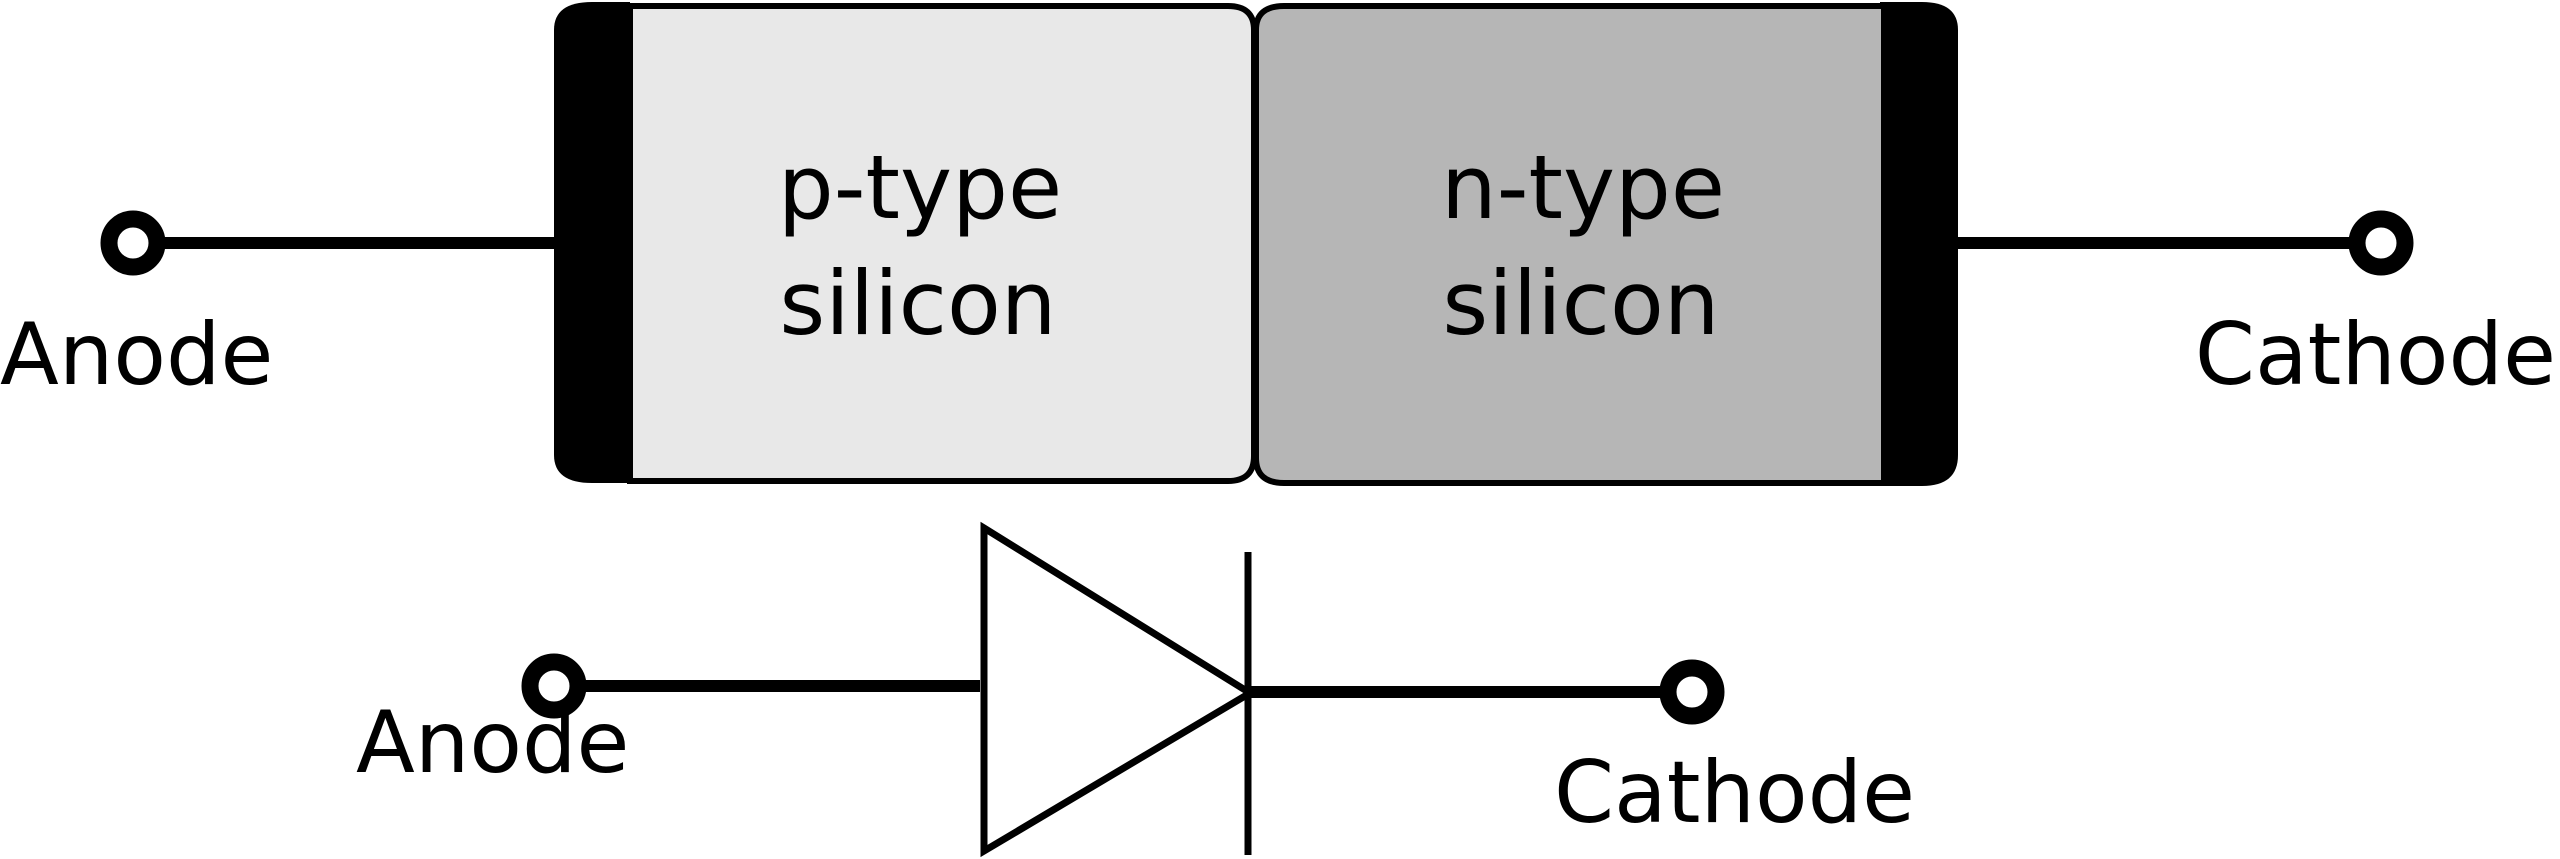  I want to click on n-type-region, so click(1570, 244).